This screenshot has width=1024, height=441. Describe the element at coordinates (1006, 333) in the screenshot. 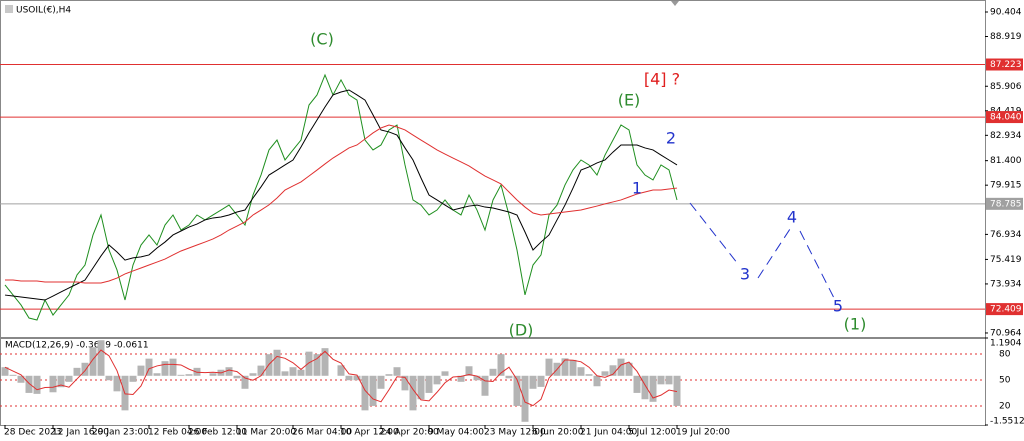

I see `y-tick-label: 70.964` at that location.